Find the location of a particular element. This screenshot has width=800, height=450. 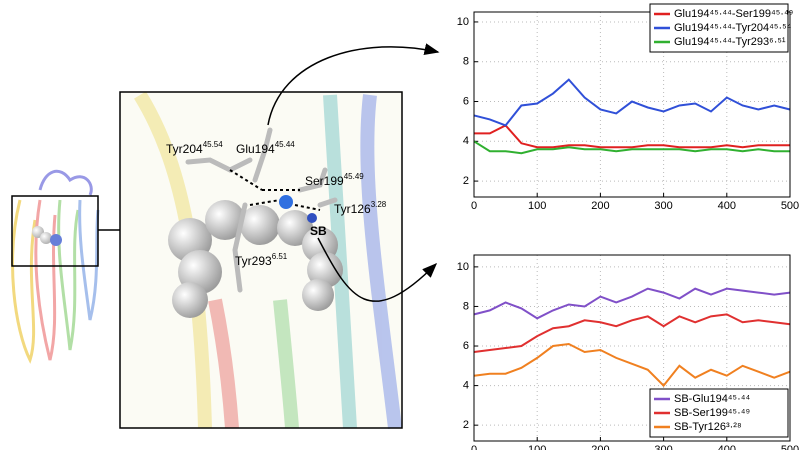

residue-superscript: 3.28 is located at coordinates (379, 204).